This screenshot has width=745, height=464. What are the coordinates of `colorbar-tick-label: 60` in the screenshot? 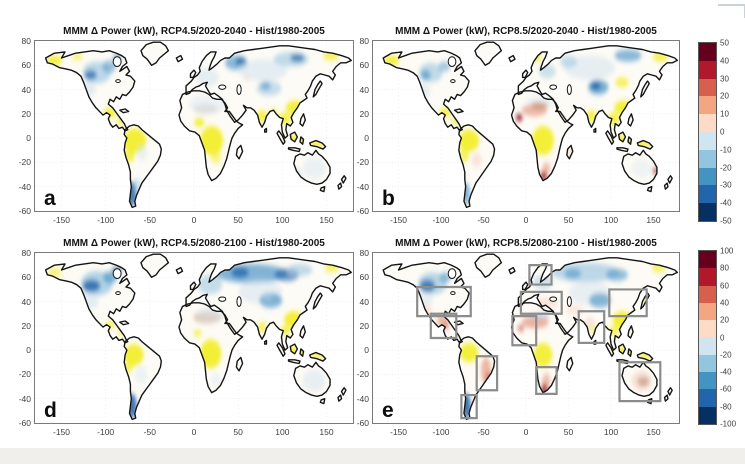 It's located at (724, 286).